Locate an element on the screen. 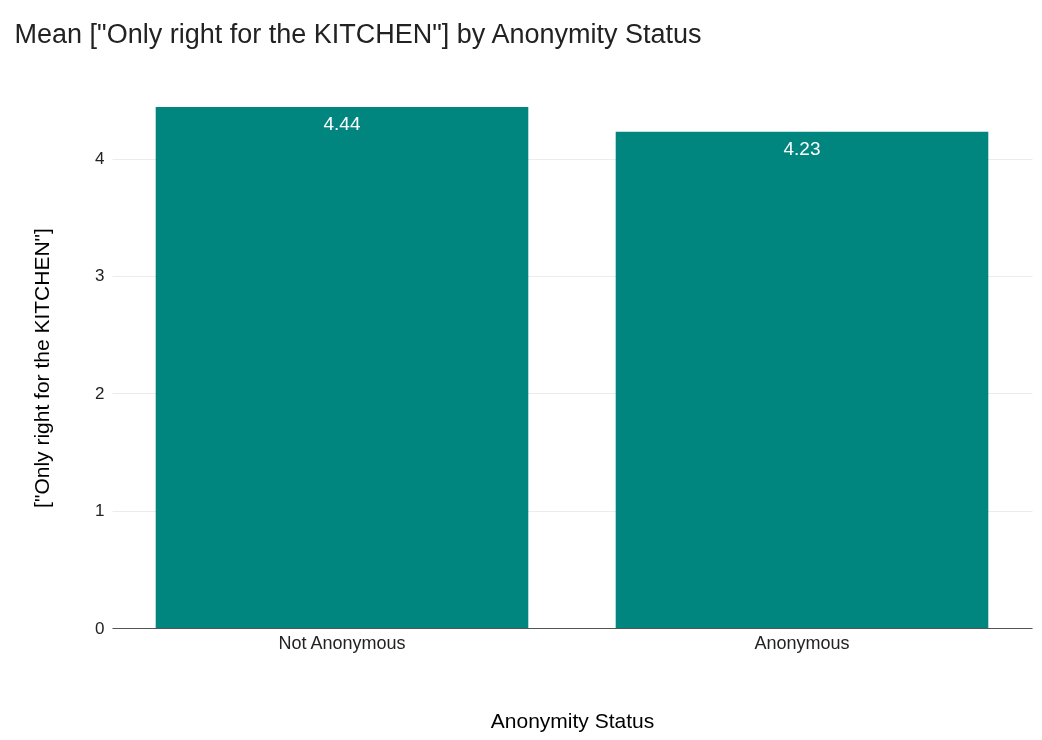 This screenshot has height=740, width=1042. y-tick-label: 2 is located at coordinates (100, 393).